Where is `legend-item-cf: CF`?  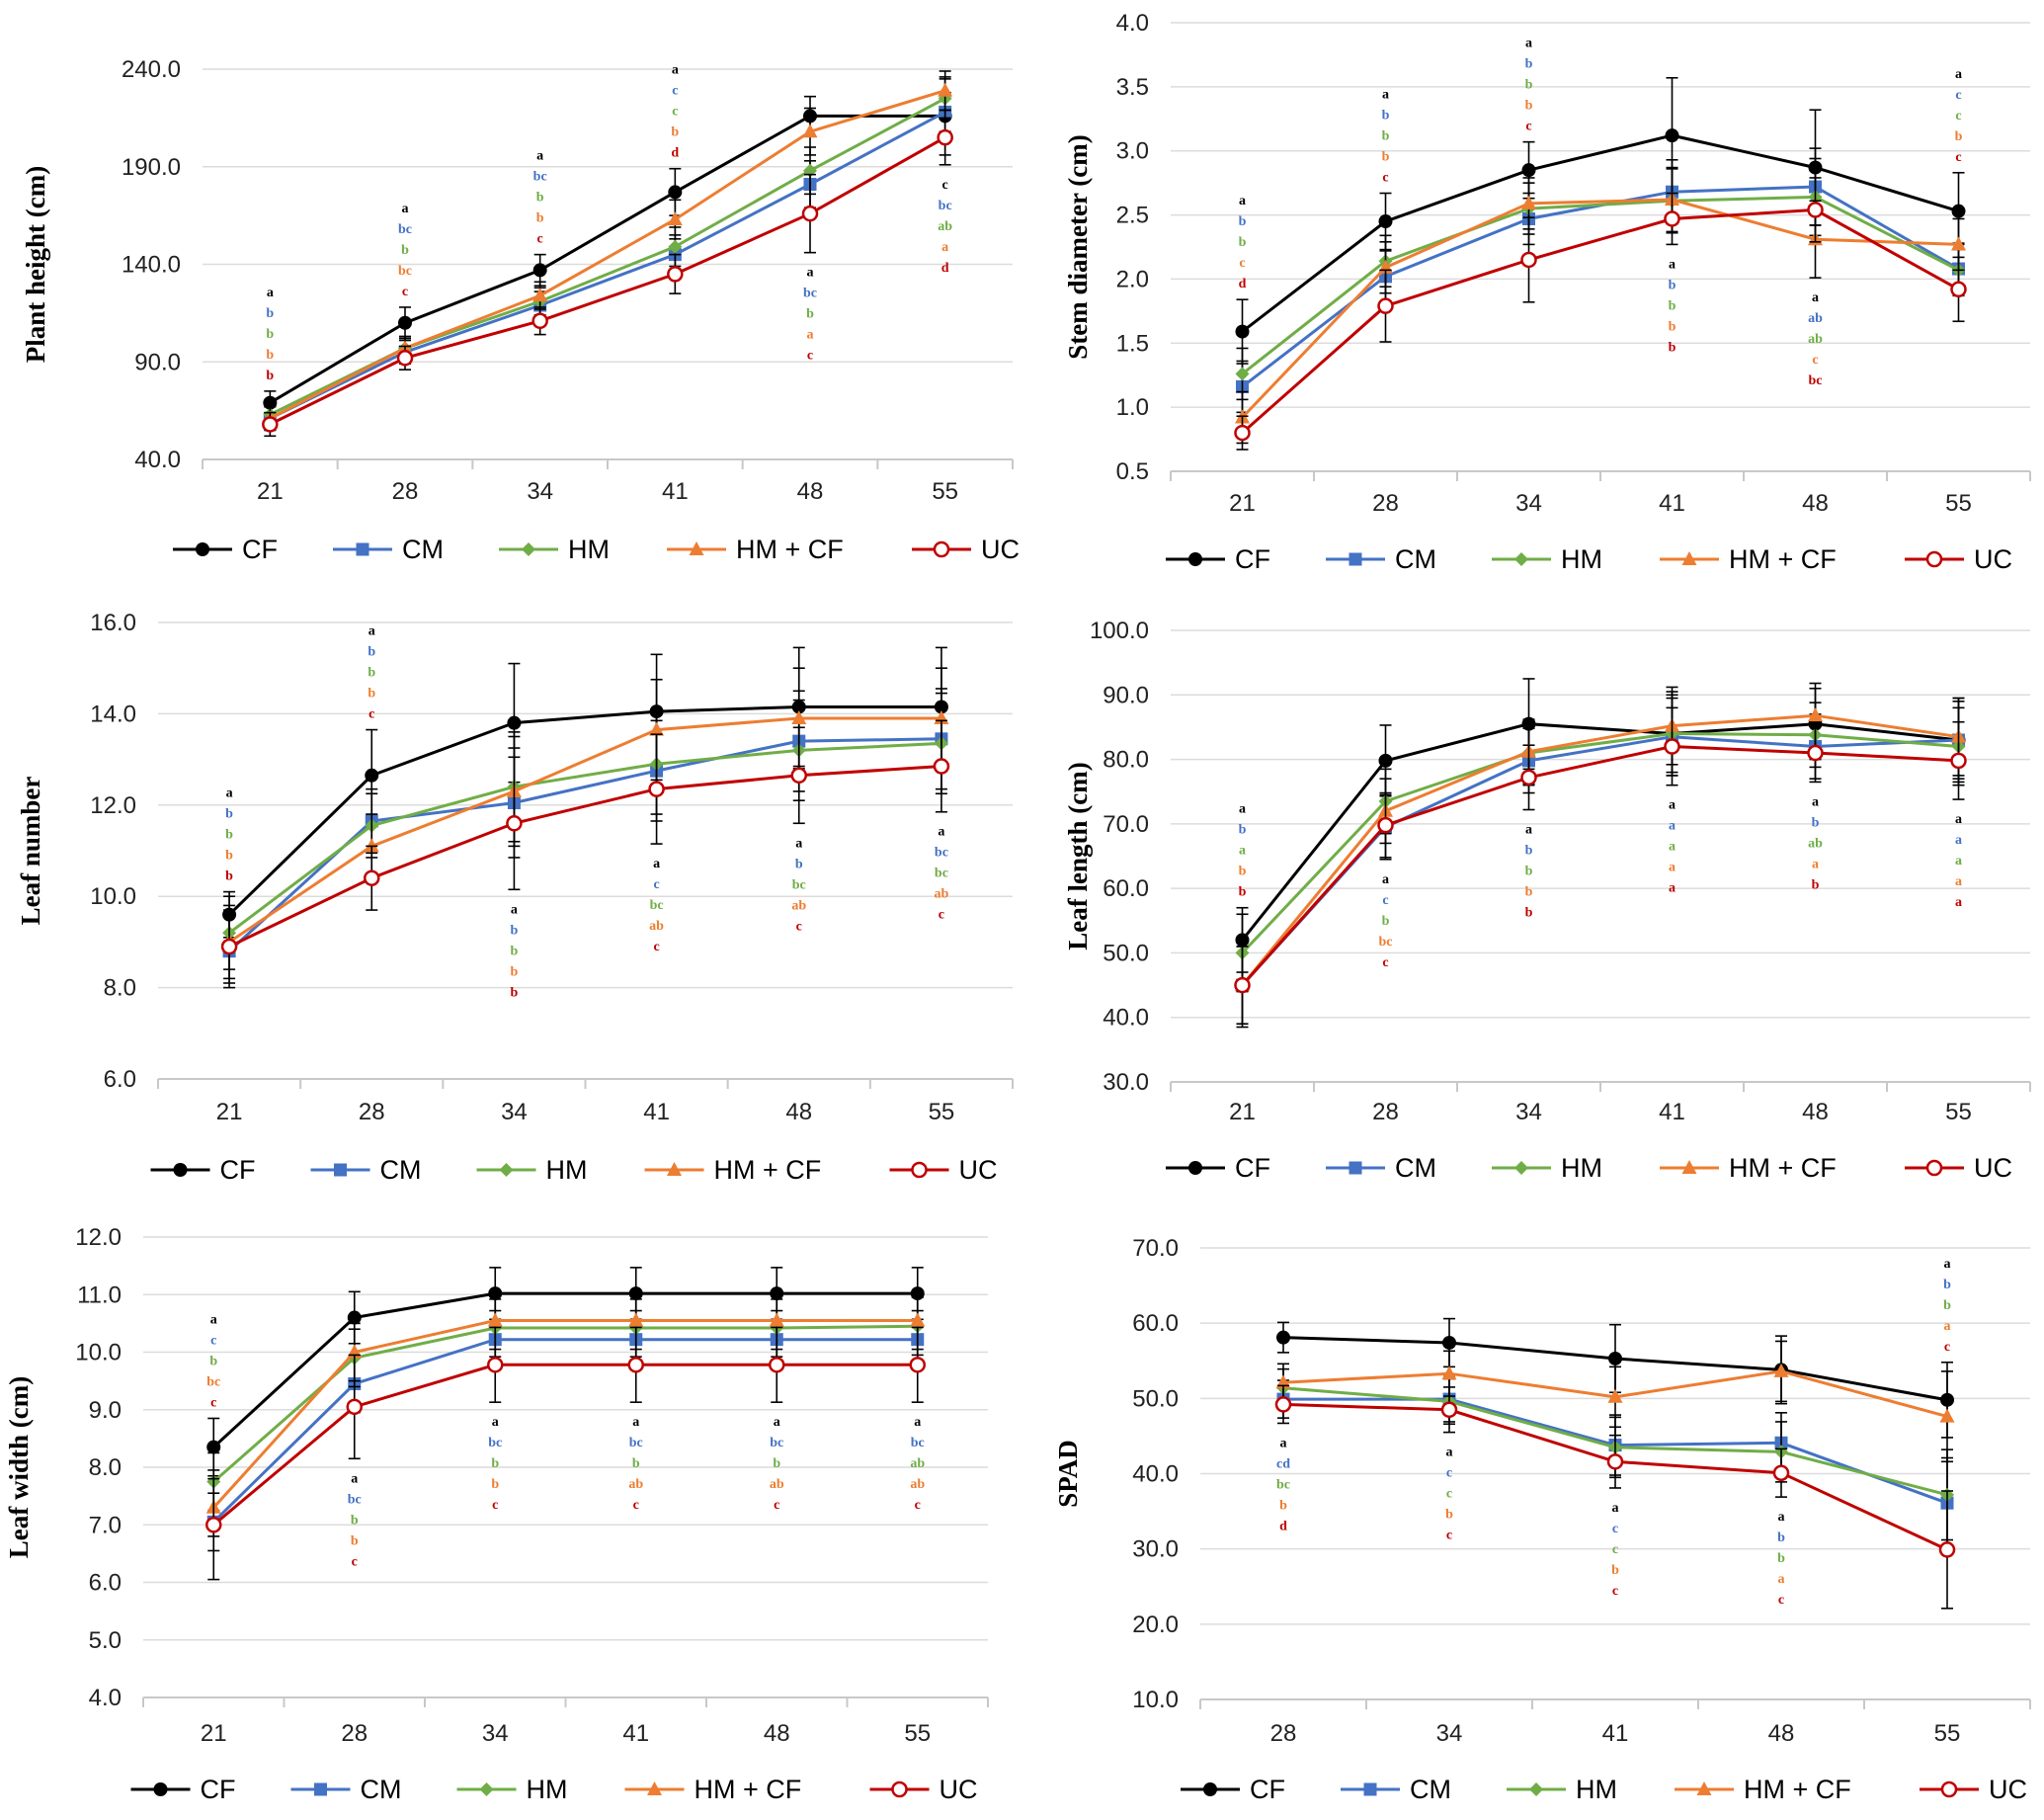
legend-item-cf: CF is located at coordinates (226, 549).